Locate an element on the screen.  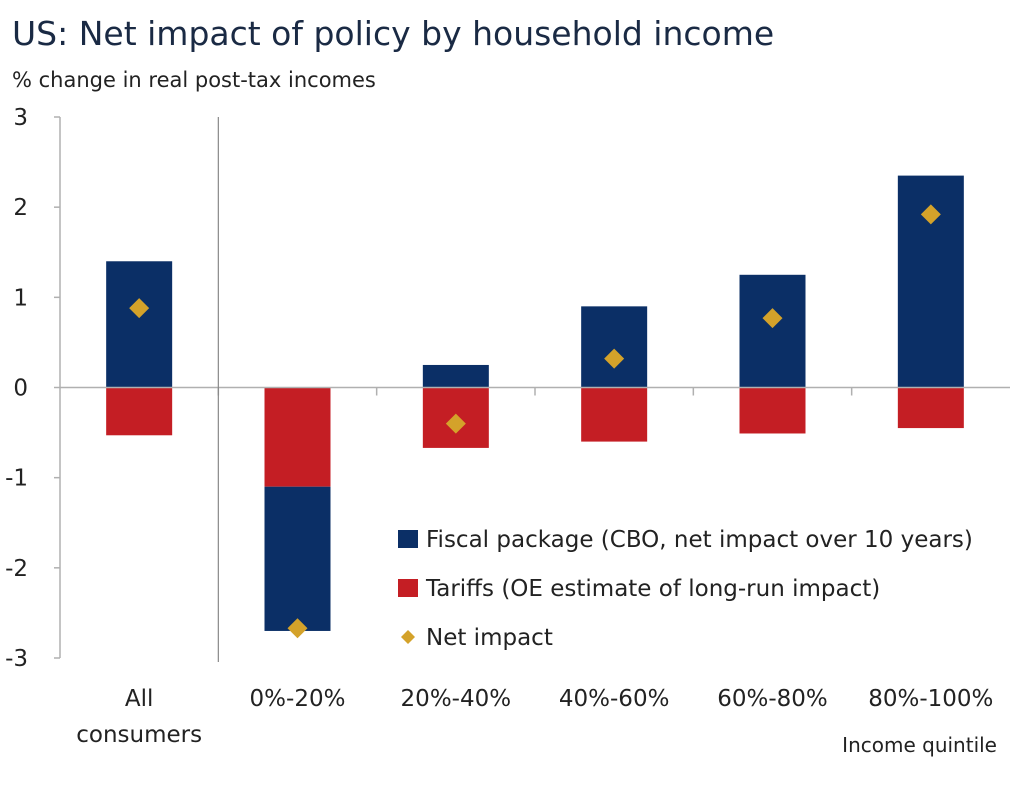
x-category-label: All is located at coordinates (139, 699).